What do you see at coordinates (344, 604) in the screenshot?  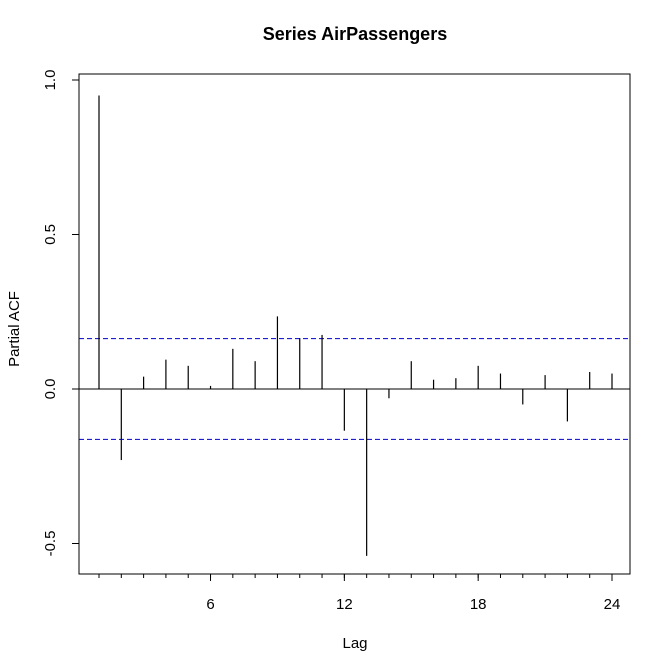 I see `x-tick-label: 12` at bounding box center [344, 604].